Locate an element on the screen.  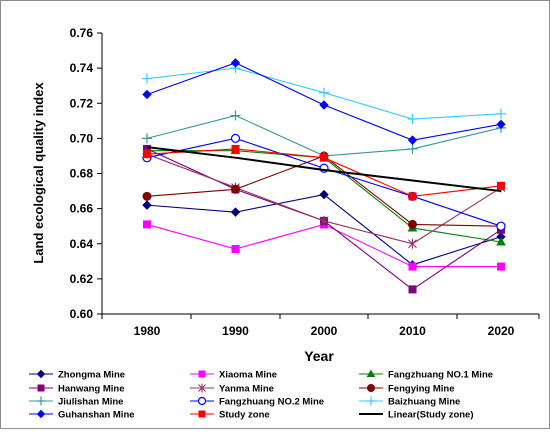
legend-item: Hanwang Mine is located at coordinates (77, 389).